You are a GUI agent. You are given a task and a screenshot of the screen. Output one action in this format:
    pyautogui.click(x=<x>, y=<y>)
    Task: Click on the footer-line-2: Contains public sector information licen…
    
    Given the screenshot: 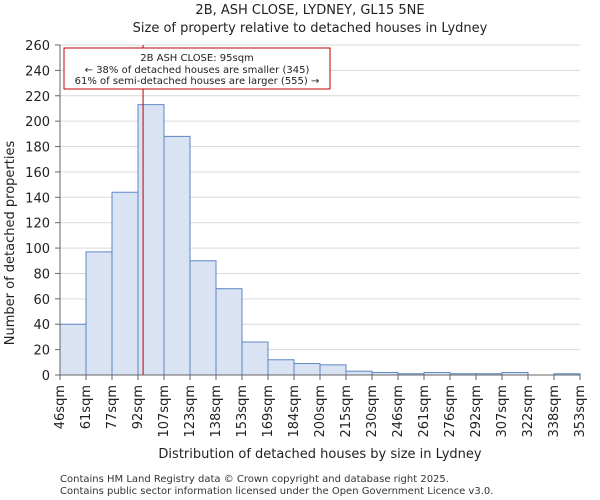 What is the action you would take?
    pyautogui.click(x=276, y=491)
    